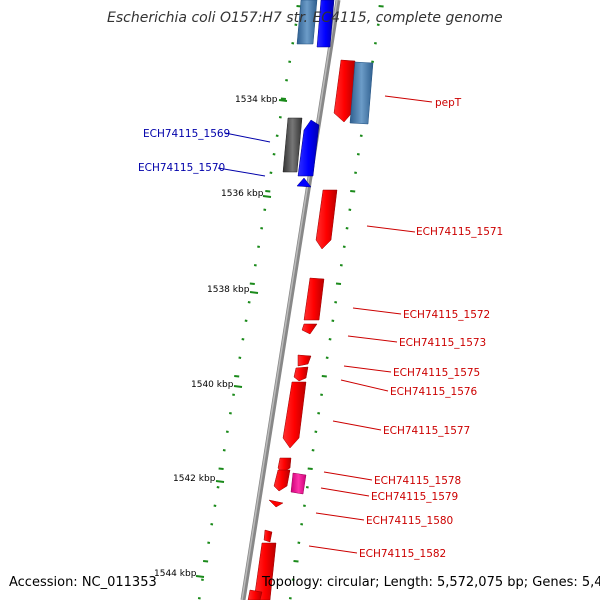 The height and width of the screenshot is (600, 600). What do you see at coordinates (308, 94) in the screenshot?
I see `reverse-strand-genes` at bounding box center [308, 94].